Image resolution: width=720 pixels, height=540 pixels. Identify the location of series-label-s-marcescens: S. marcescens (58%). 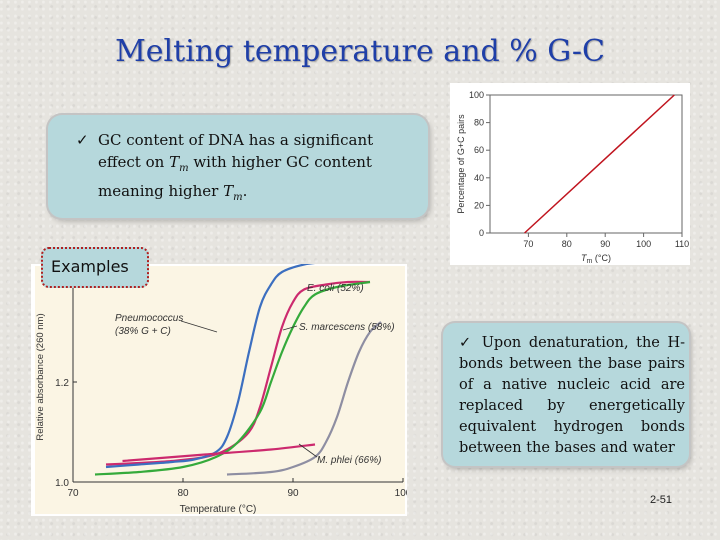
(347, 327).